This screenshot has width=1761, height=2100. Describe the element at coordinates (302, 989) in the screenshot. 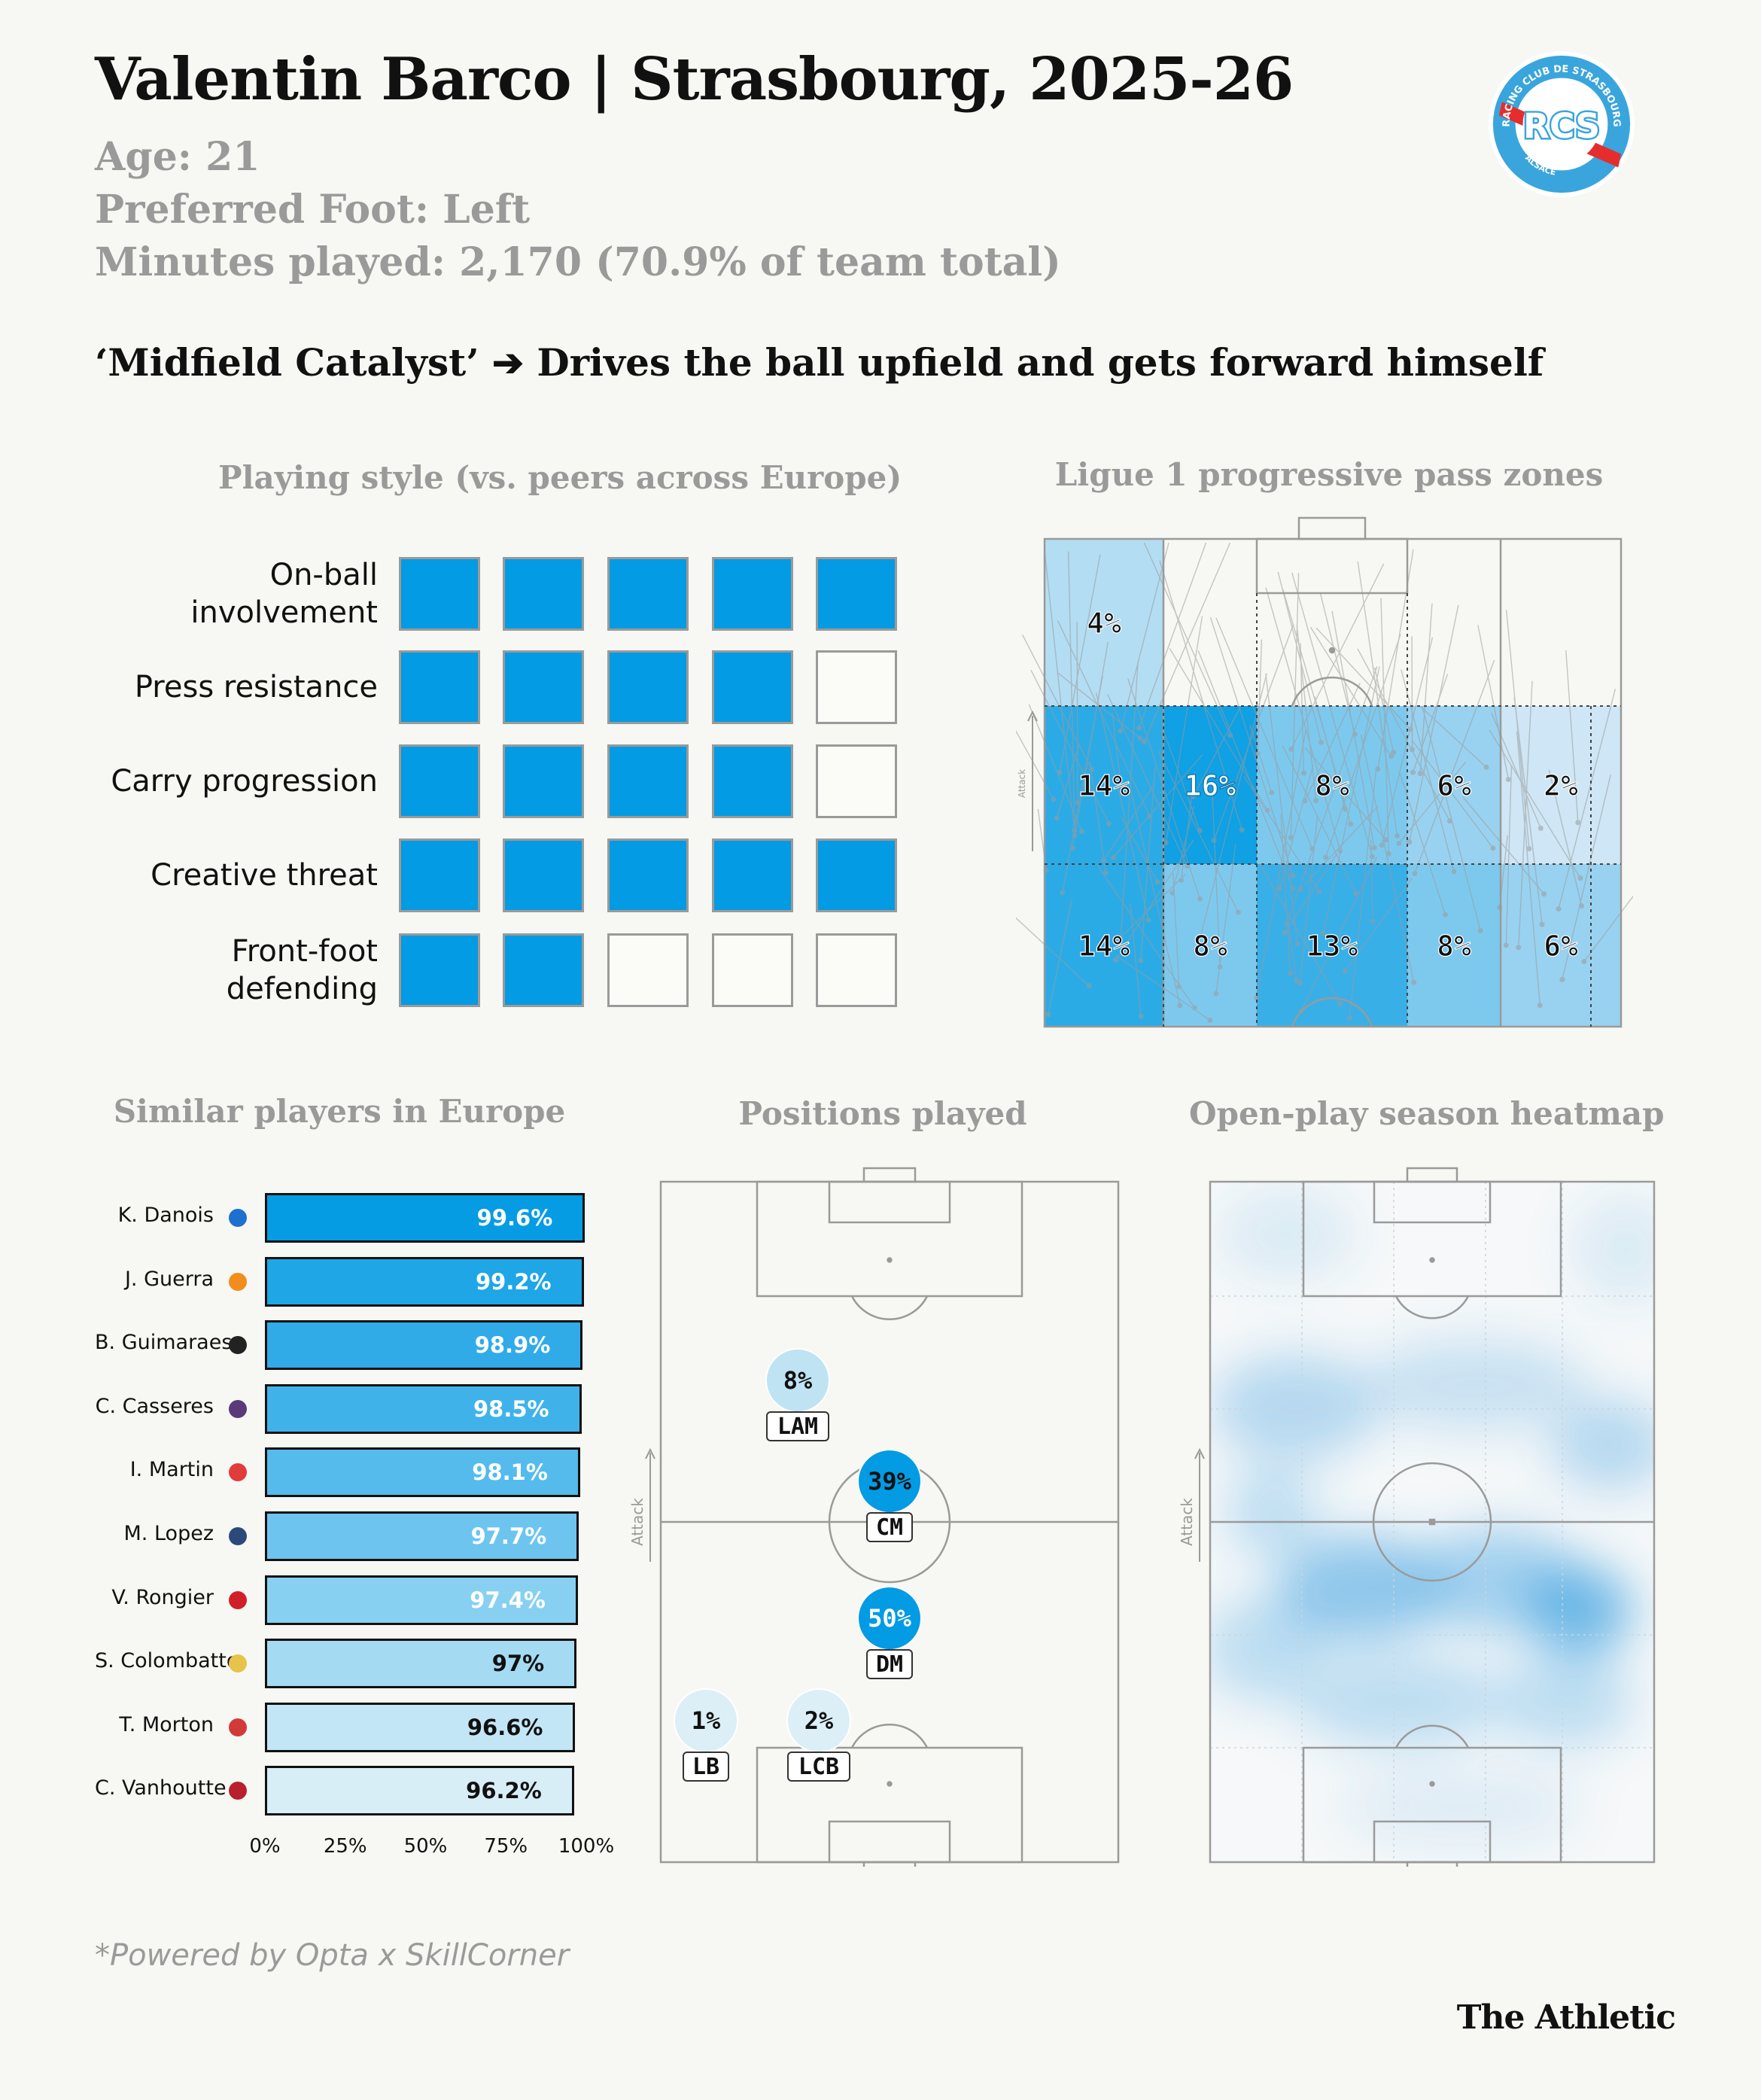

I see `style-label-line: defending` at that location.